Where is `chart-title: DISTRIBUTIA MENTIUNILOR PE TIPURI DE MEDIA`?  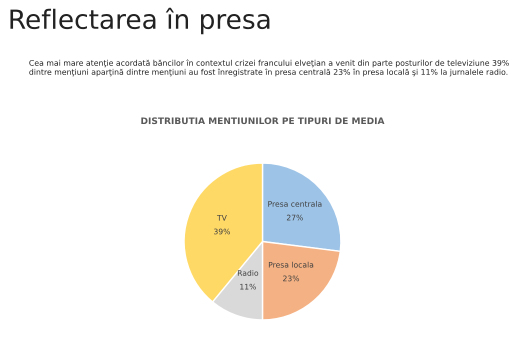
chart-title: DISTRIBUTIA MENTIUNILOR PE TIPURI DE MEDIA is located at coordinates (262, 120).